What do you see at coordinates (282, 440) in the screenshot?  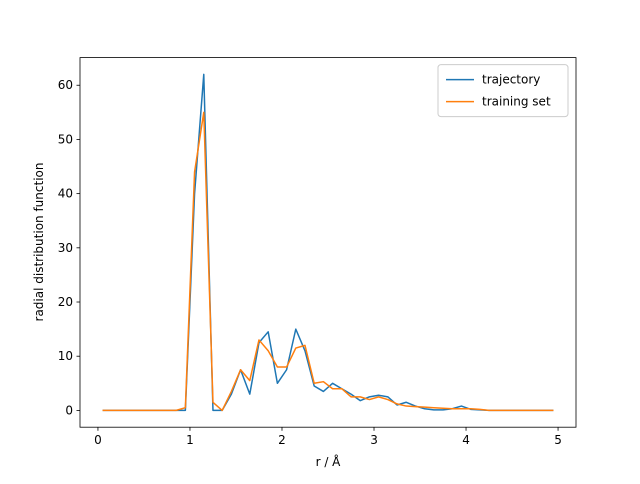 I see `x-tick-label: 2` at bounding box center [282, 440].